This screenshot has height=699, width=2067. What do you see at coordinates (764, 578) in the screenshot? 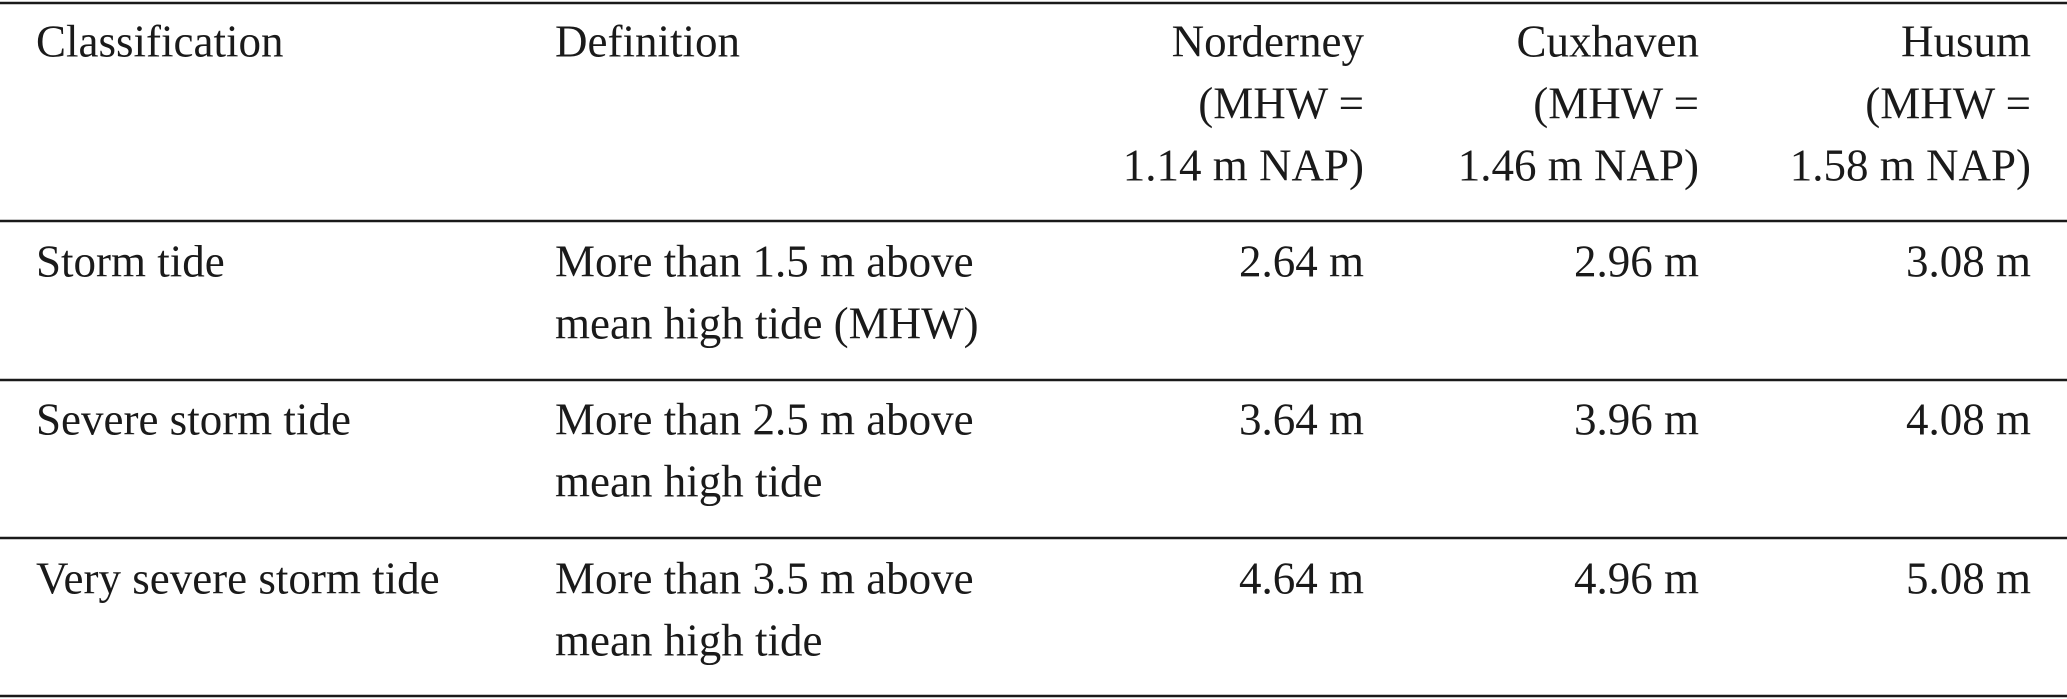
I see `table-cell: More than 3.5 m above` at bounding box center [764, 578].